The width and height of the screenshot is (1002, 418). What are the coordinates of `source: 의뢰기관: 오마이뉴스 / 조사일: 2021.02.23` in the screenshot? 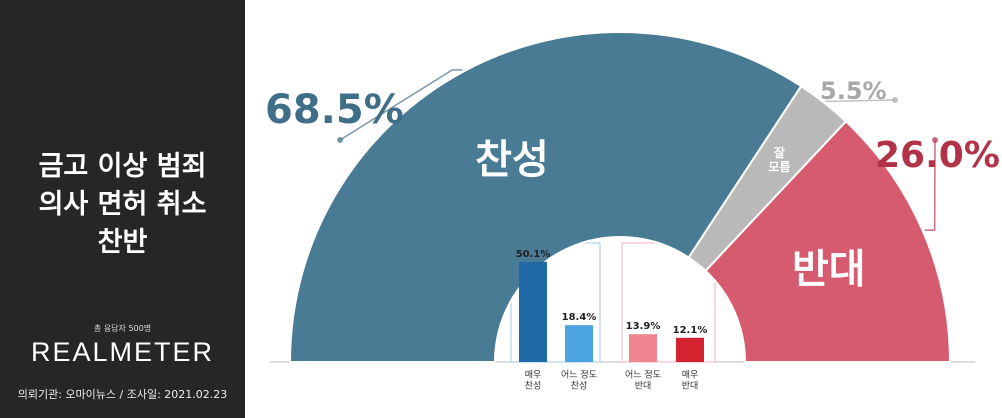 It's located at (122, 394).